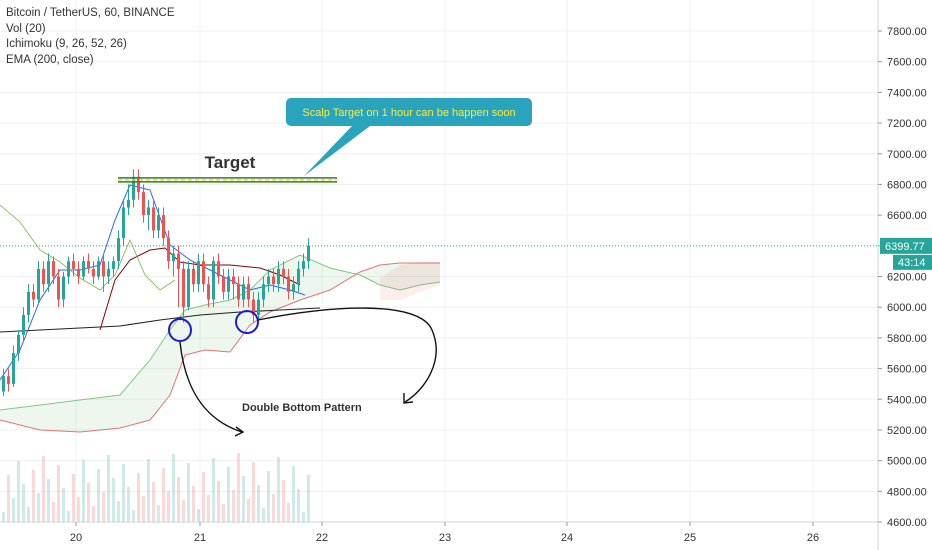 The width and height of the screenshot is (932, 550). What do you see at coordinates (907, 339) in the screenshot?
I see `price-tick-label: 5800.00` at bounding box center [907, 339].